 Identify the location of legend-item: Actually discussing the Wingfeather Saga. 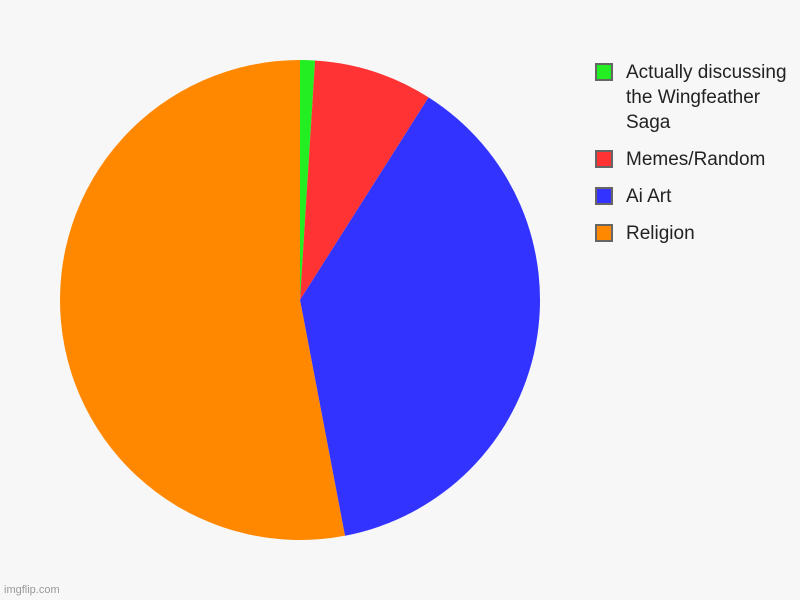
(697, 97).